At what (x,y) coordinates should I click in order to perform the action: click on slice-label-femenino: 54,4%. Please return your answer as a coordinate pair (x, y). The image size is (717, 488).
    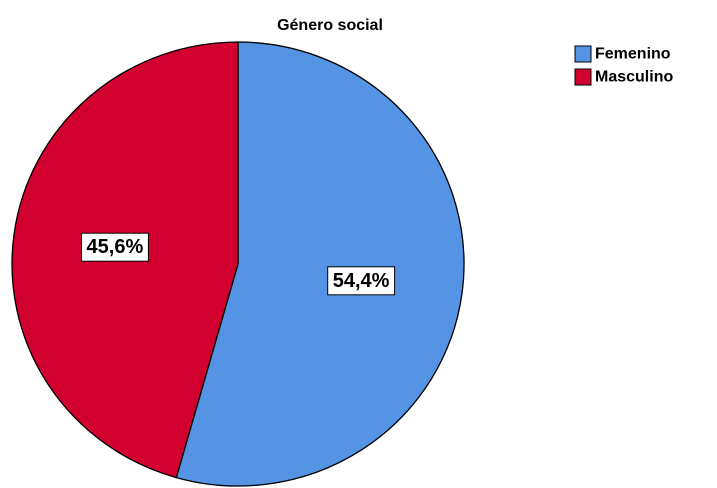
    Looking at the image, I should click on (361, 281).